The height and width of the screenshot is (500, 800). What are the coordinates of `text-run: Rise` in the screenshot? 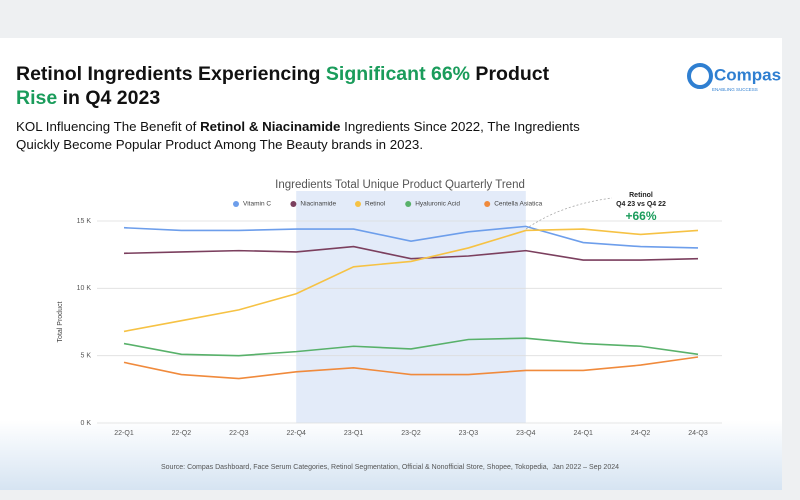 It's located at (36, 98).